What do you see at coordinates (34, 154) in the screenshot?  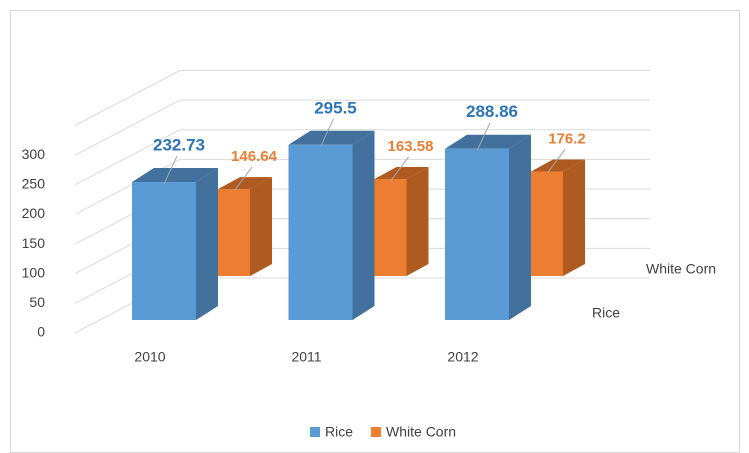 I see `y-tick-label: 300` at bounding box center [34, 154].